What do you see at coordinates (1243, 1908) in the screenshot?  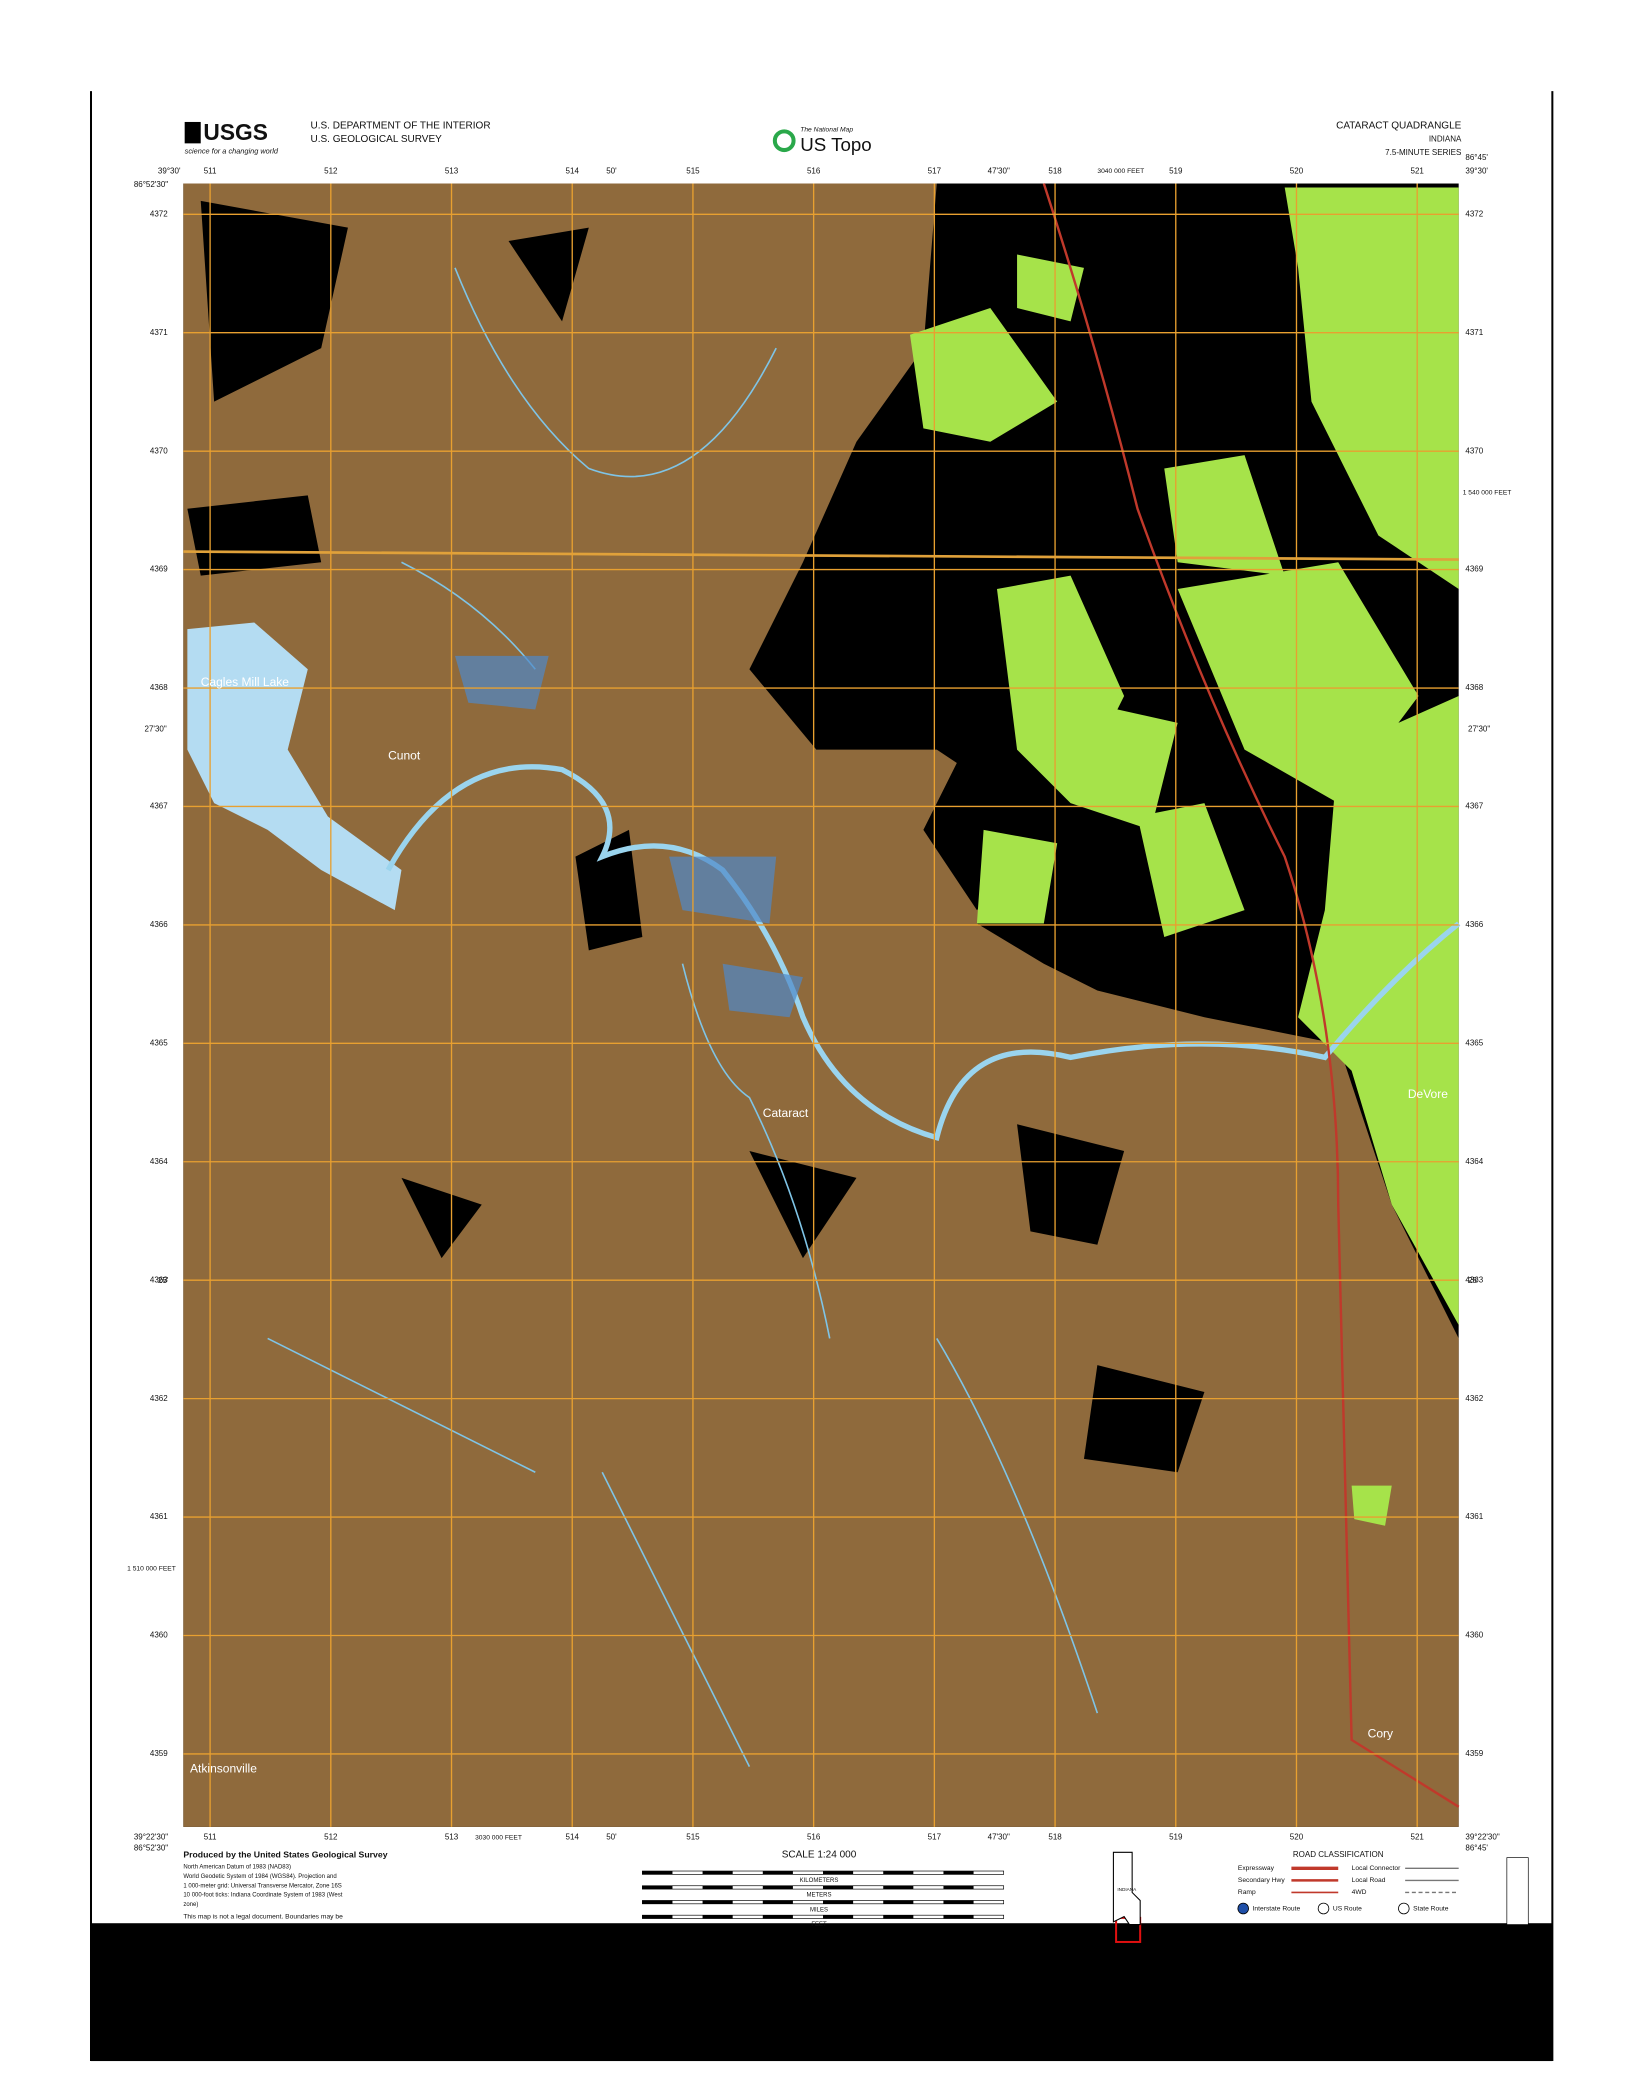 I see `route-shield` at bounding box center [1243, 1908].